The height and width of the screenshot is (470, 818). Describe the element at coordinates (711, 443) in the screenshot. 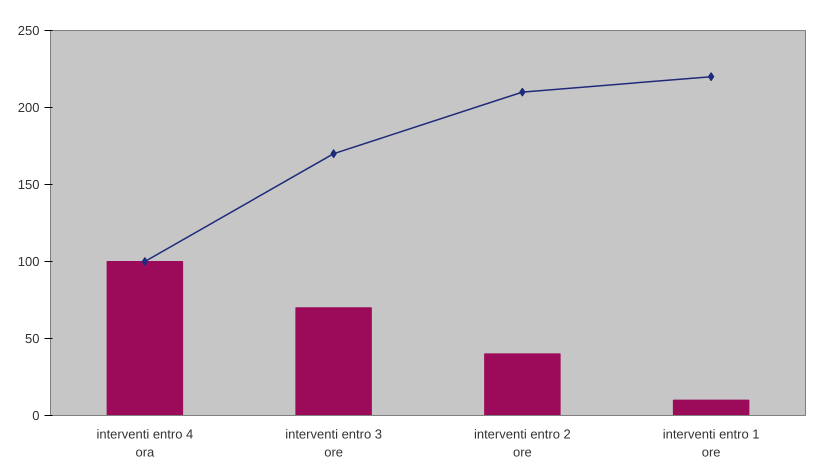

I see `x-tick-label: interventi entro 1 ore` at that location.